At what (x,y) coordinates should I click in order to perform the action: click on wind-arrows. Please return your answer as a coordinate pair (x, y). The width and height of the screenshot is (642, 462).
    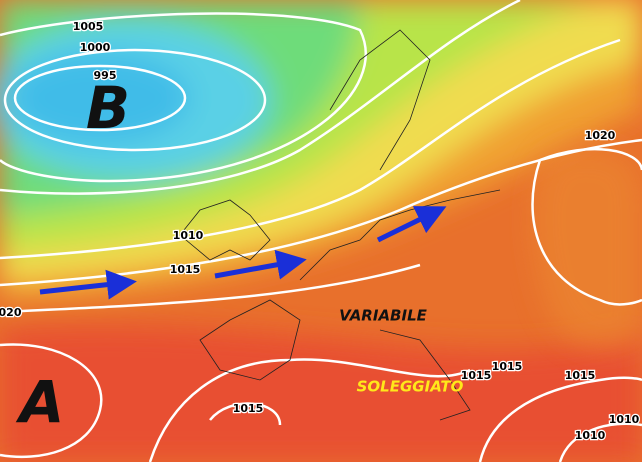
    Looking at the image, I should click on (243, 253).